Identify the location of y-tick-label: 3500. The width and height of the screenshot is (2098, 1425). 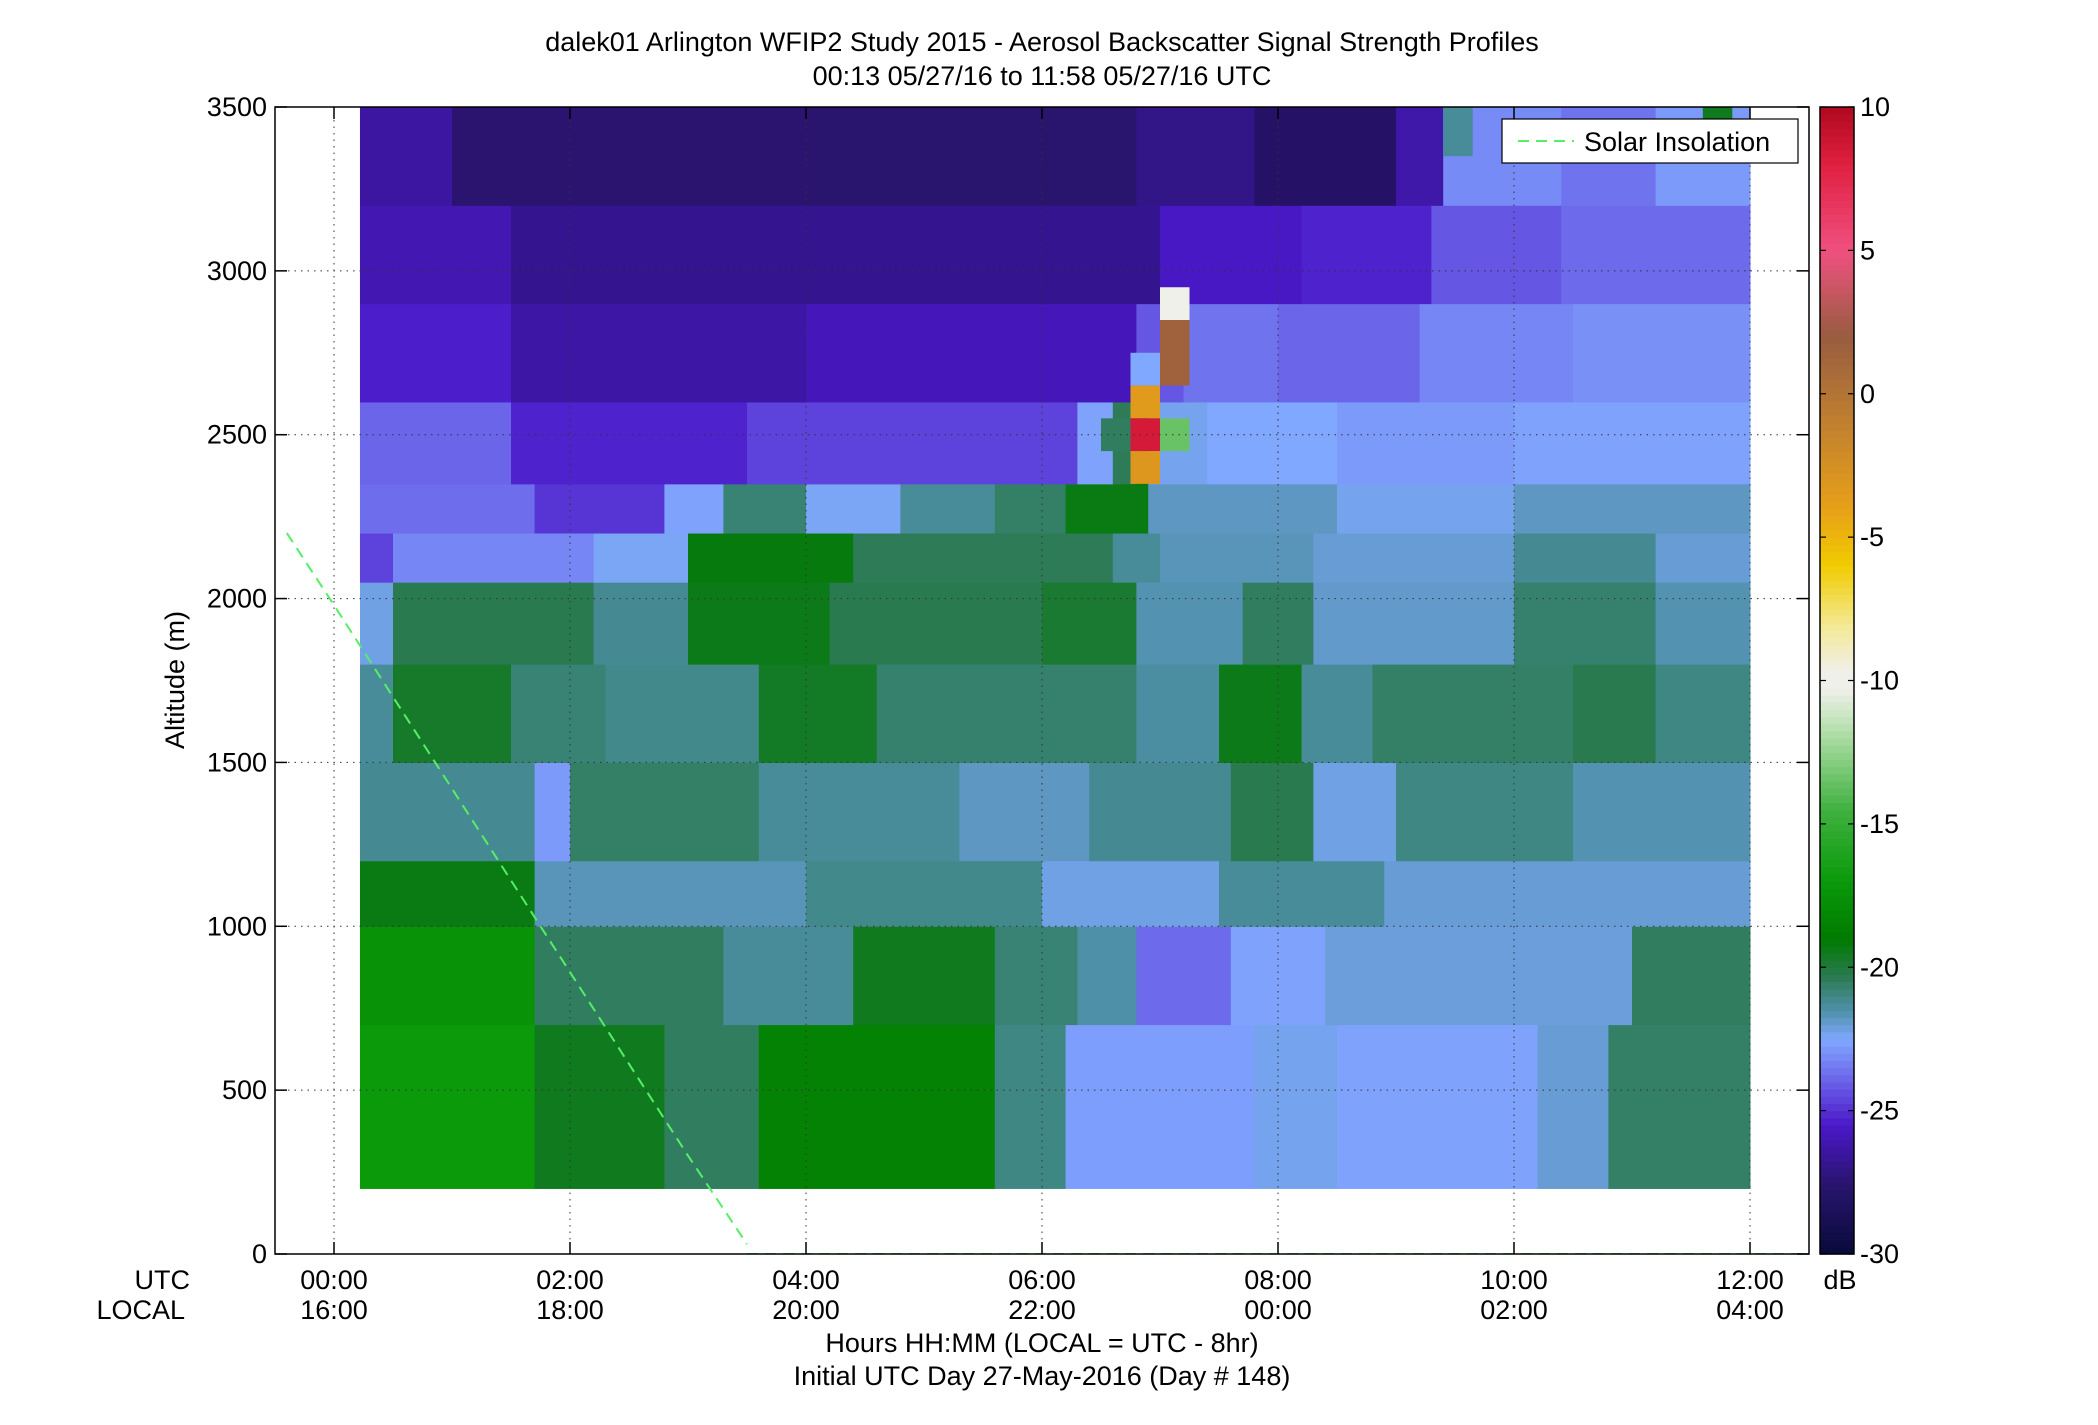
(237, 107).